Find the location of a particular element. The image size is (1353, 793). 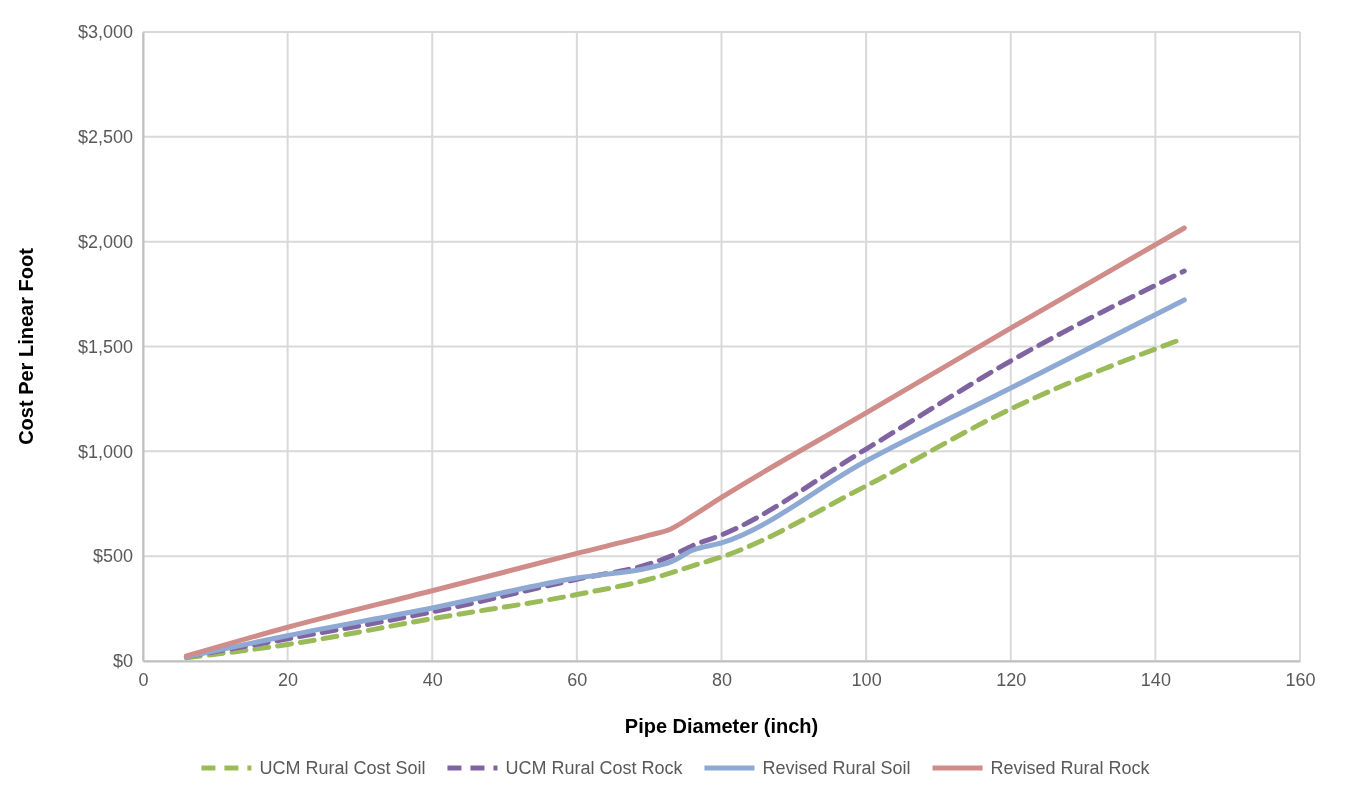

x-tick-label: 100 is located at coordinates (866, 679).